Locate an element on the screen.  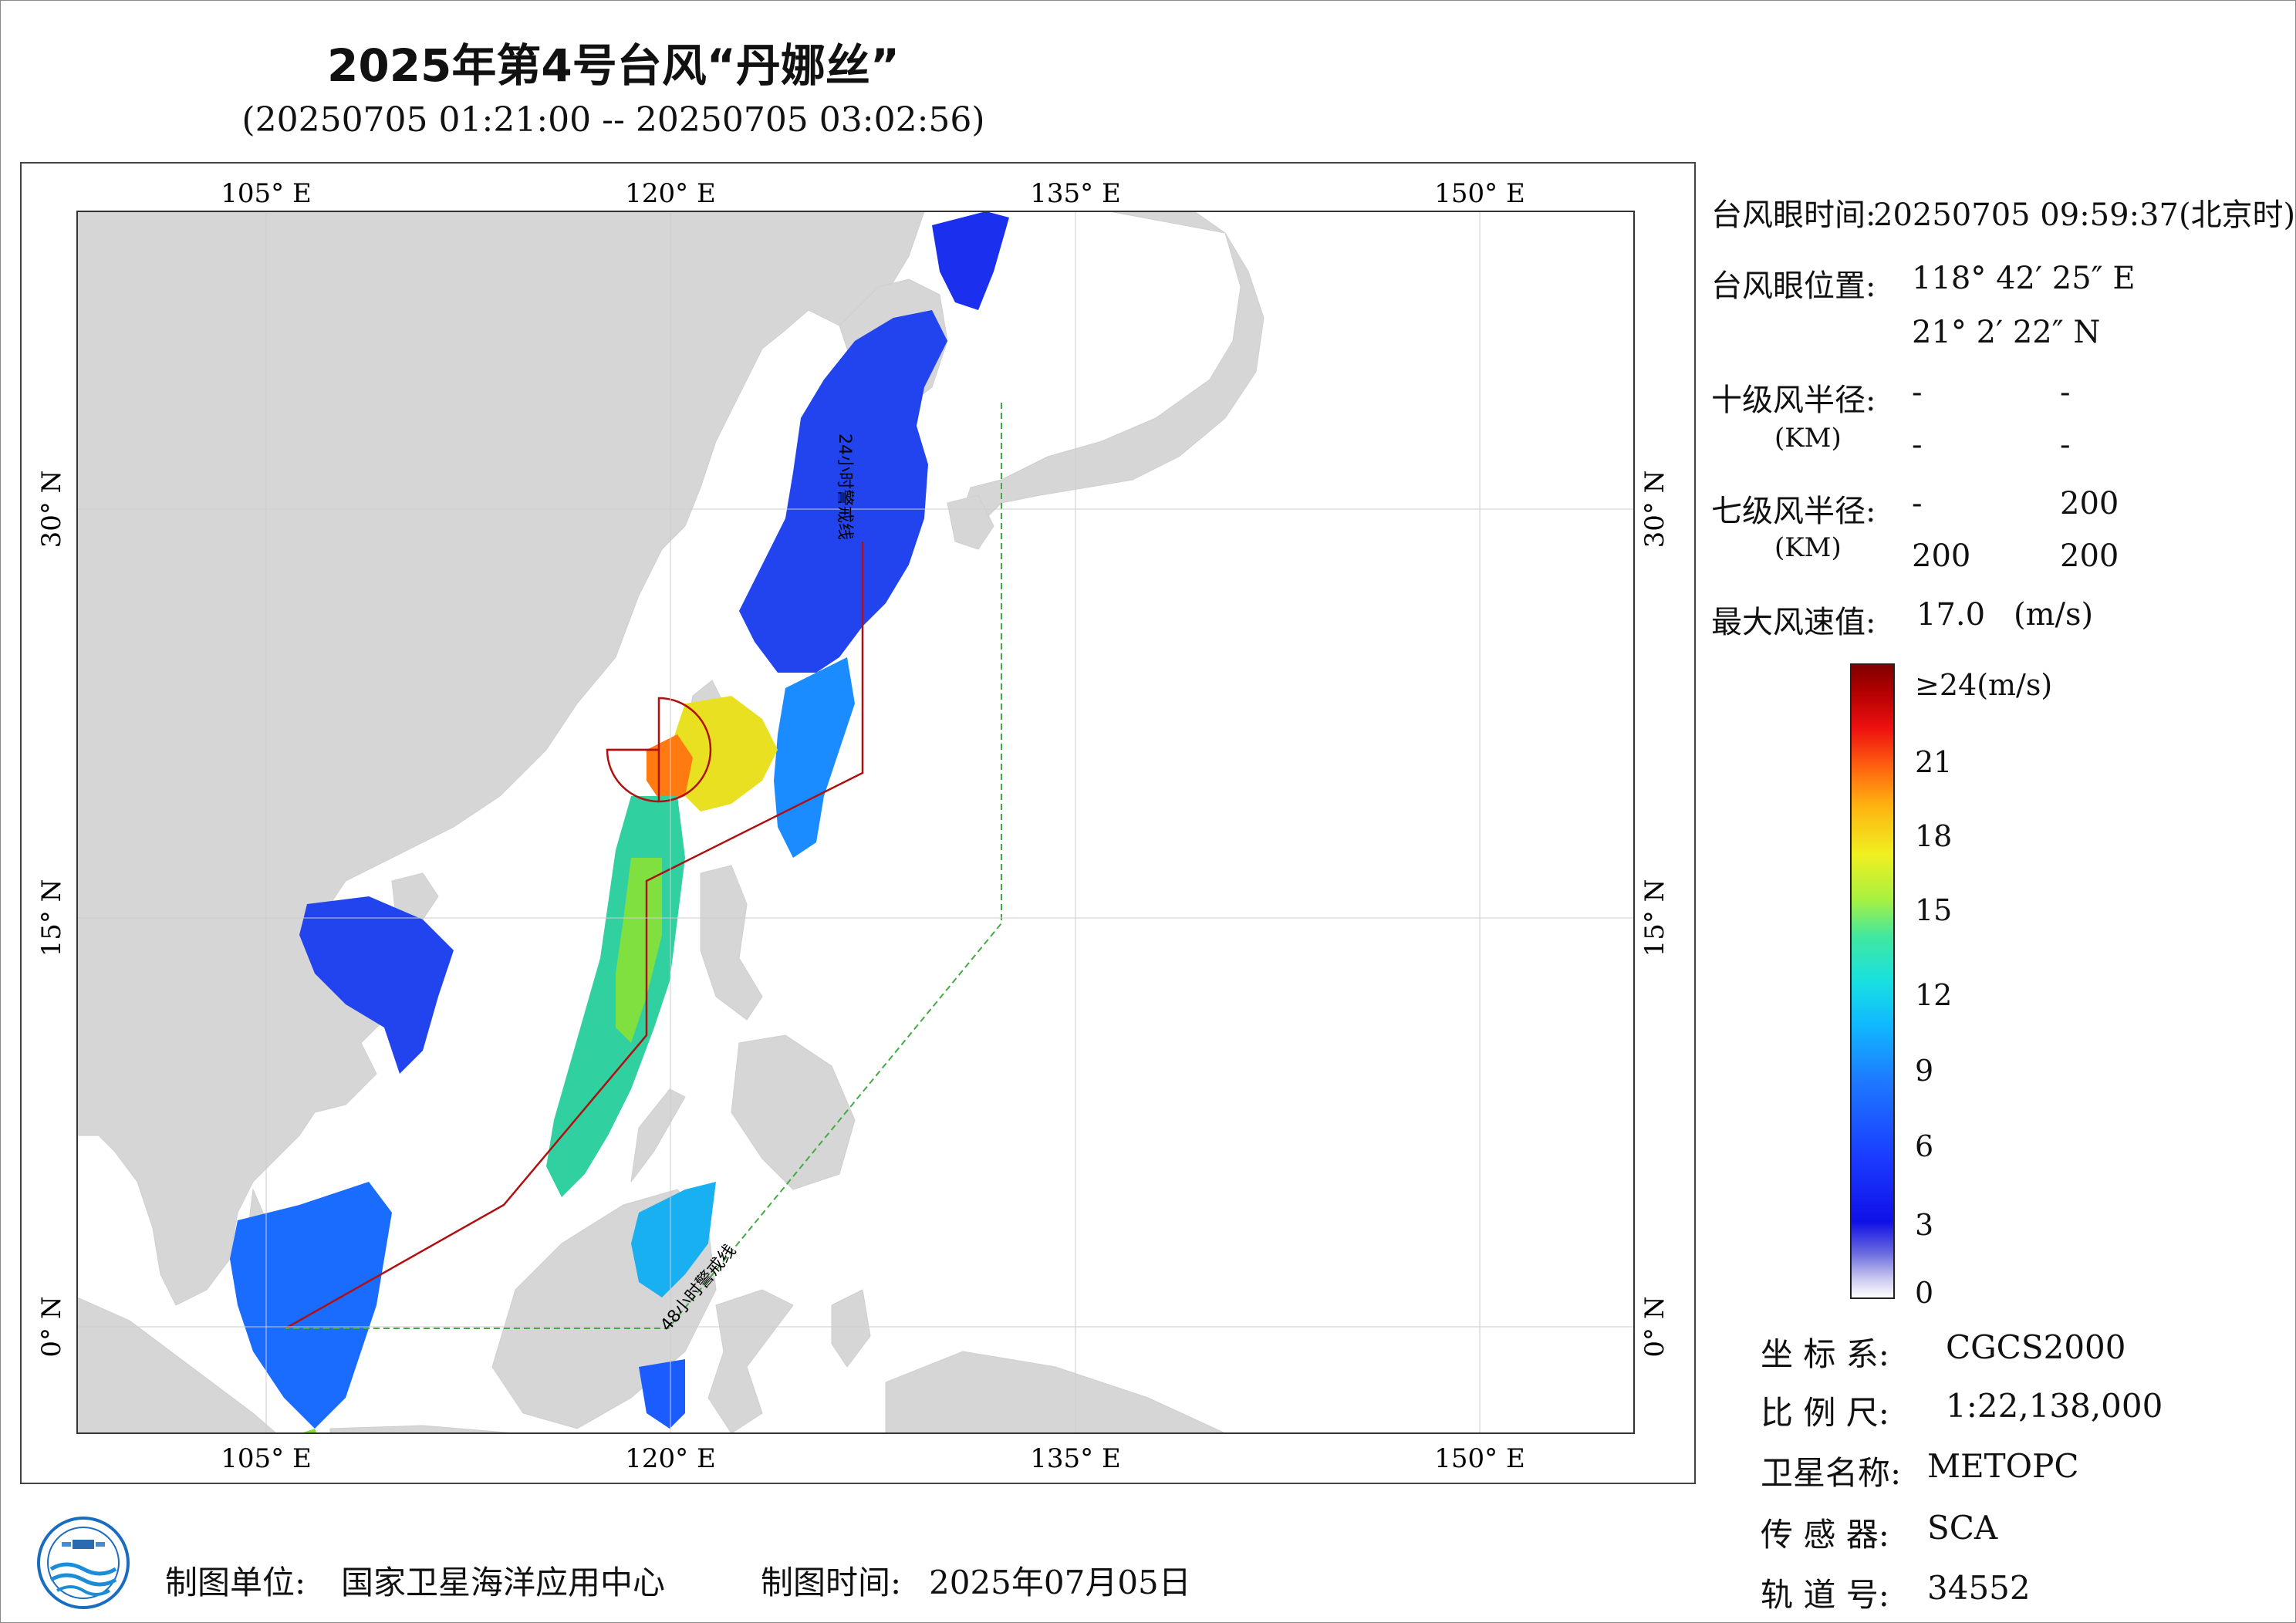
lon-tick-top-135: 135° E is located at coordinates (1075, 193).